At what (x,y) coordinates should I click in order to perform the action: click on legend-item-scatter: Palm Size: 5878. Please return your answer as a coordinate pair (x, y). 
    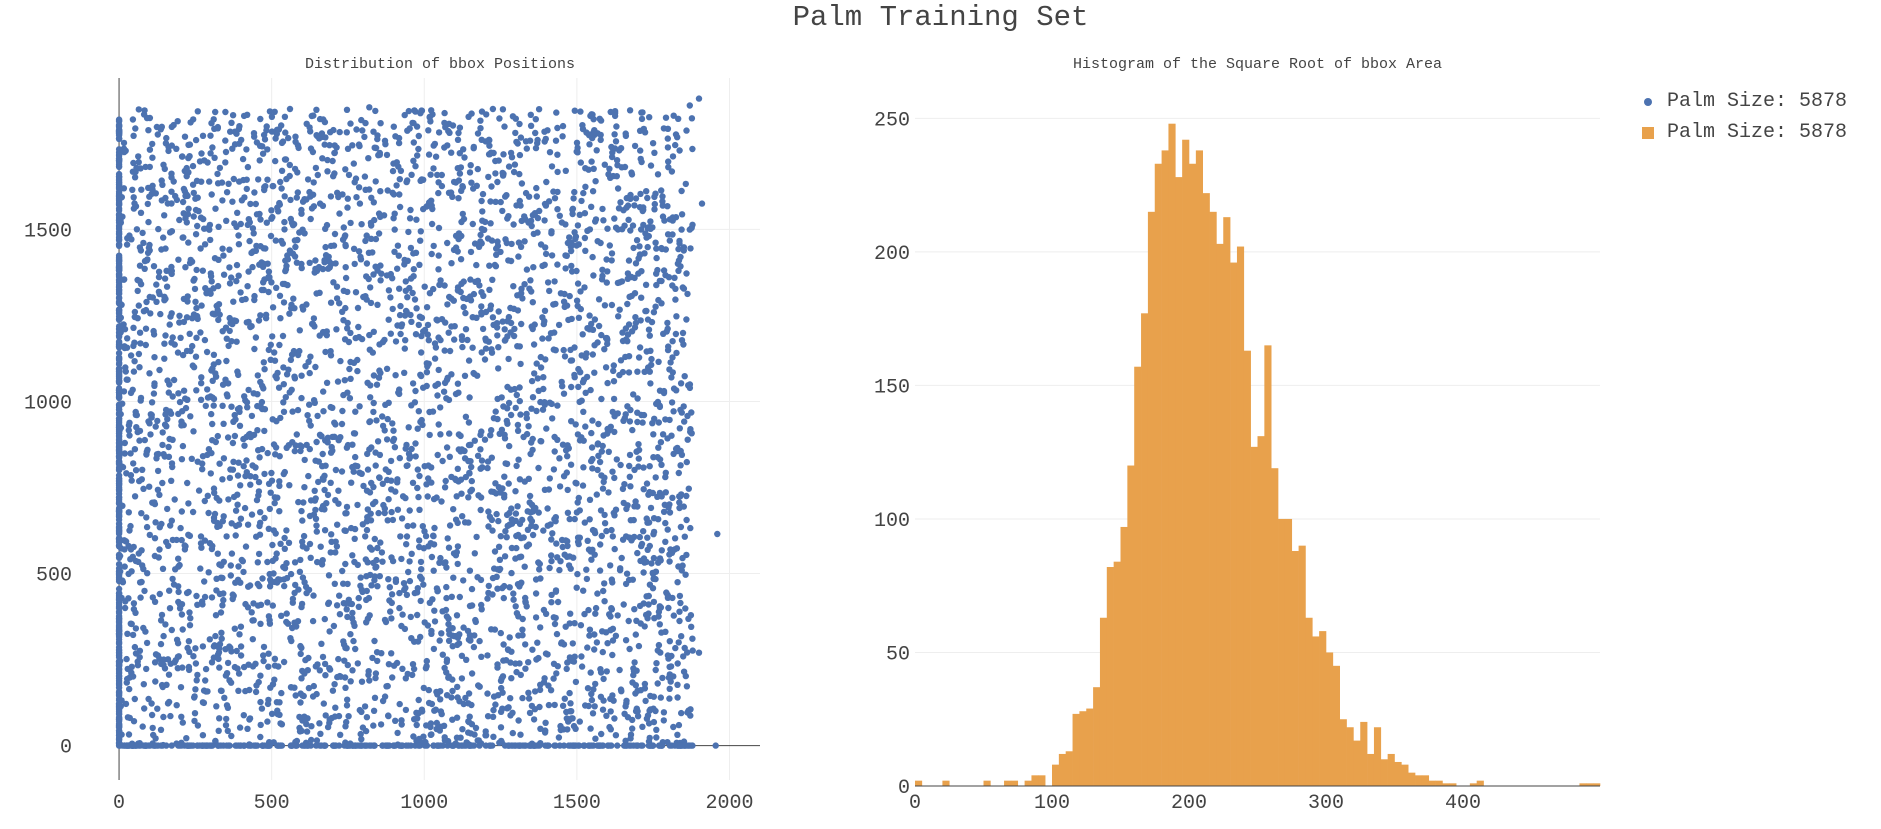
    Looking at the image, I should click on (1741, 101).